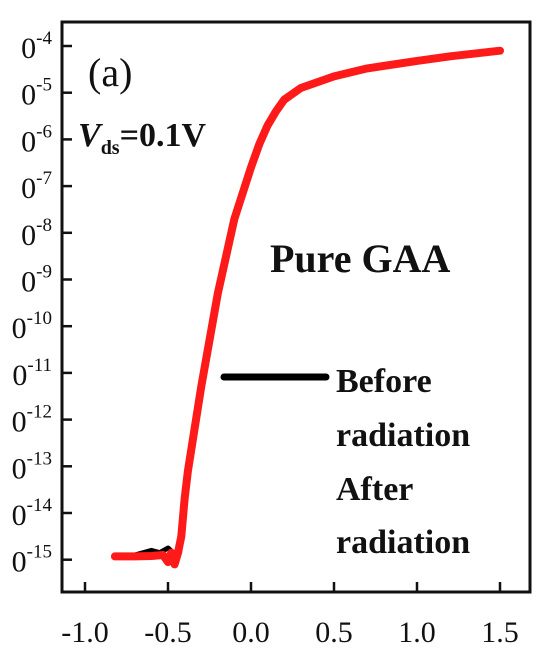 The image size is (548, 653). I want to click on legend-label-before-line1: Before, so click(384, 381).